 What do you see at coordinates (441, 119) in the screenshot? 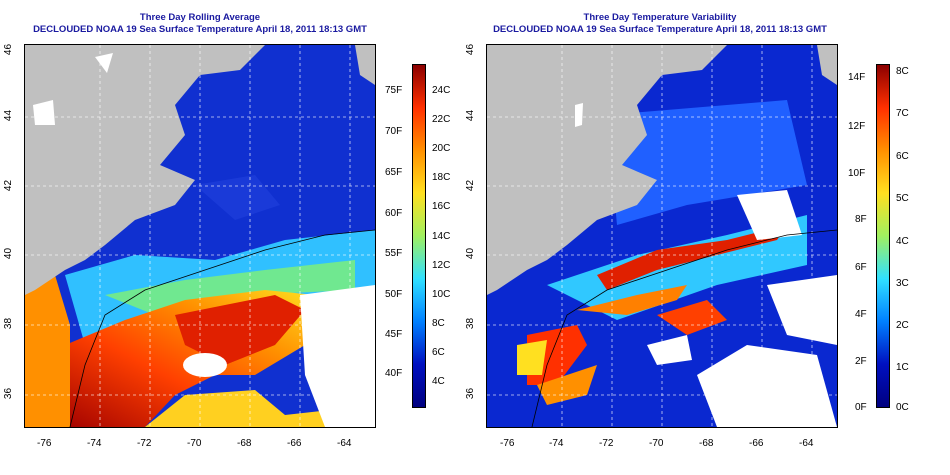
I see `left-colorbar-c: 22C` at bounding box center [441, 119].